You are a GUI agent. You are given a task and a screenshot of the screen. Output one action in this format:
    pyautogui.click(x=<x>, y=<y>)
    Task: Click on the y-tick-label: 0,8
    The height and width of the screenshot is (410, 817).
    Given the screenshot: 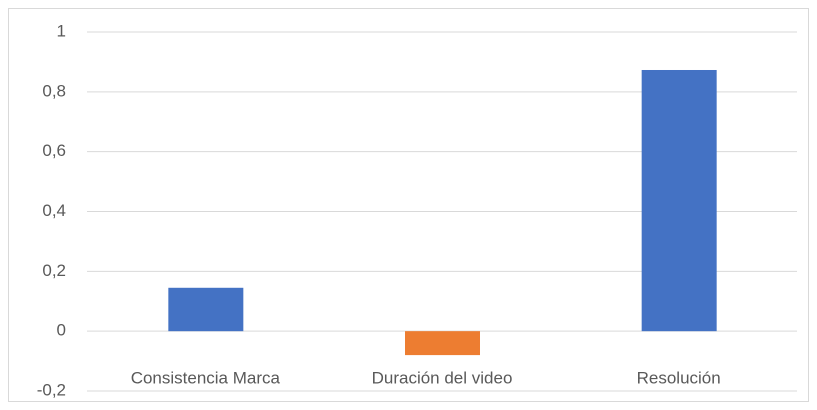 What is the action you would take?
    pyautogui.click(x=54, y=90)
    